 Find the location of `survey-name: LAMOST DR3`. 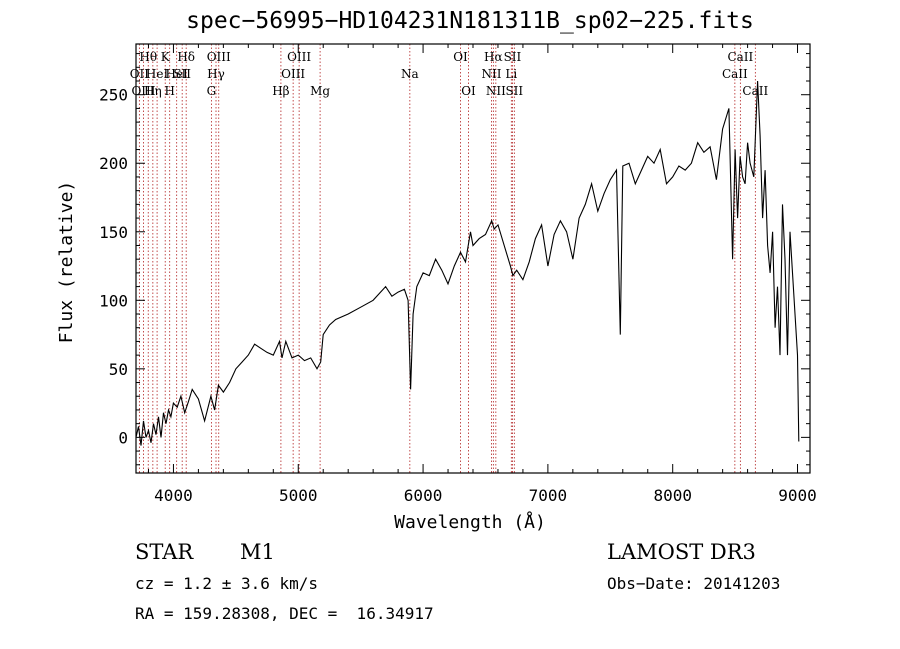

survey-name: LAMOST DR3 is located at coordinates (681, 552).